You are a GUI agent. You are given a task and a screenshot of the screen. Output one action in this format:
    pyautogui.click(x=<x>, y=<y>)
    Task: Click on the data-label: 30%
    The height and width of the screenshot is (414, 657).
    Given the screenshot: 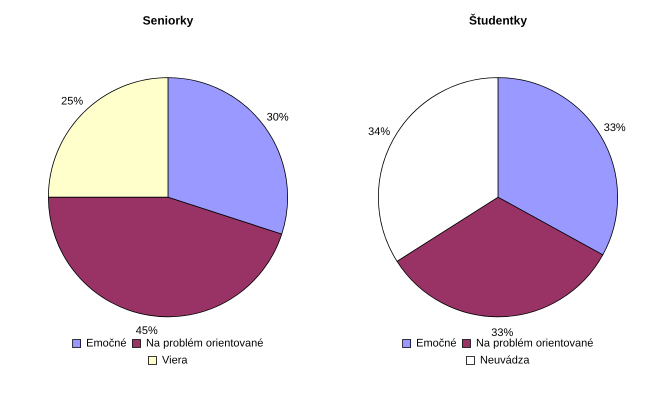 What is the action you would take?
    pyautogui.click(x=277, y=118)
    